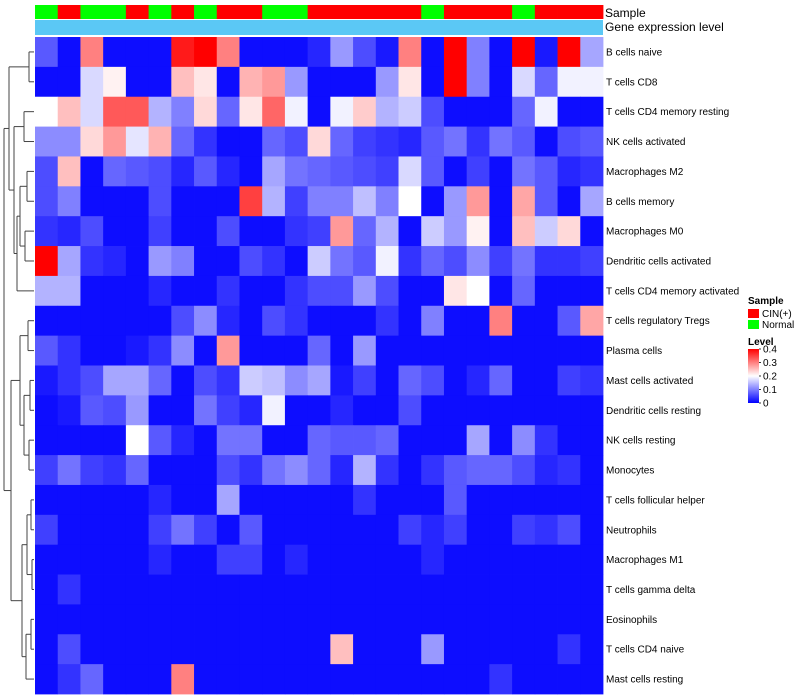 The height and width of the screenshot is (700, 800). Describe the element at coordinates (632, 82) in the screenshot. I see `row-label: T cells CD8` at that location.